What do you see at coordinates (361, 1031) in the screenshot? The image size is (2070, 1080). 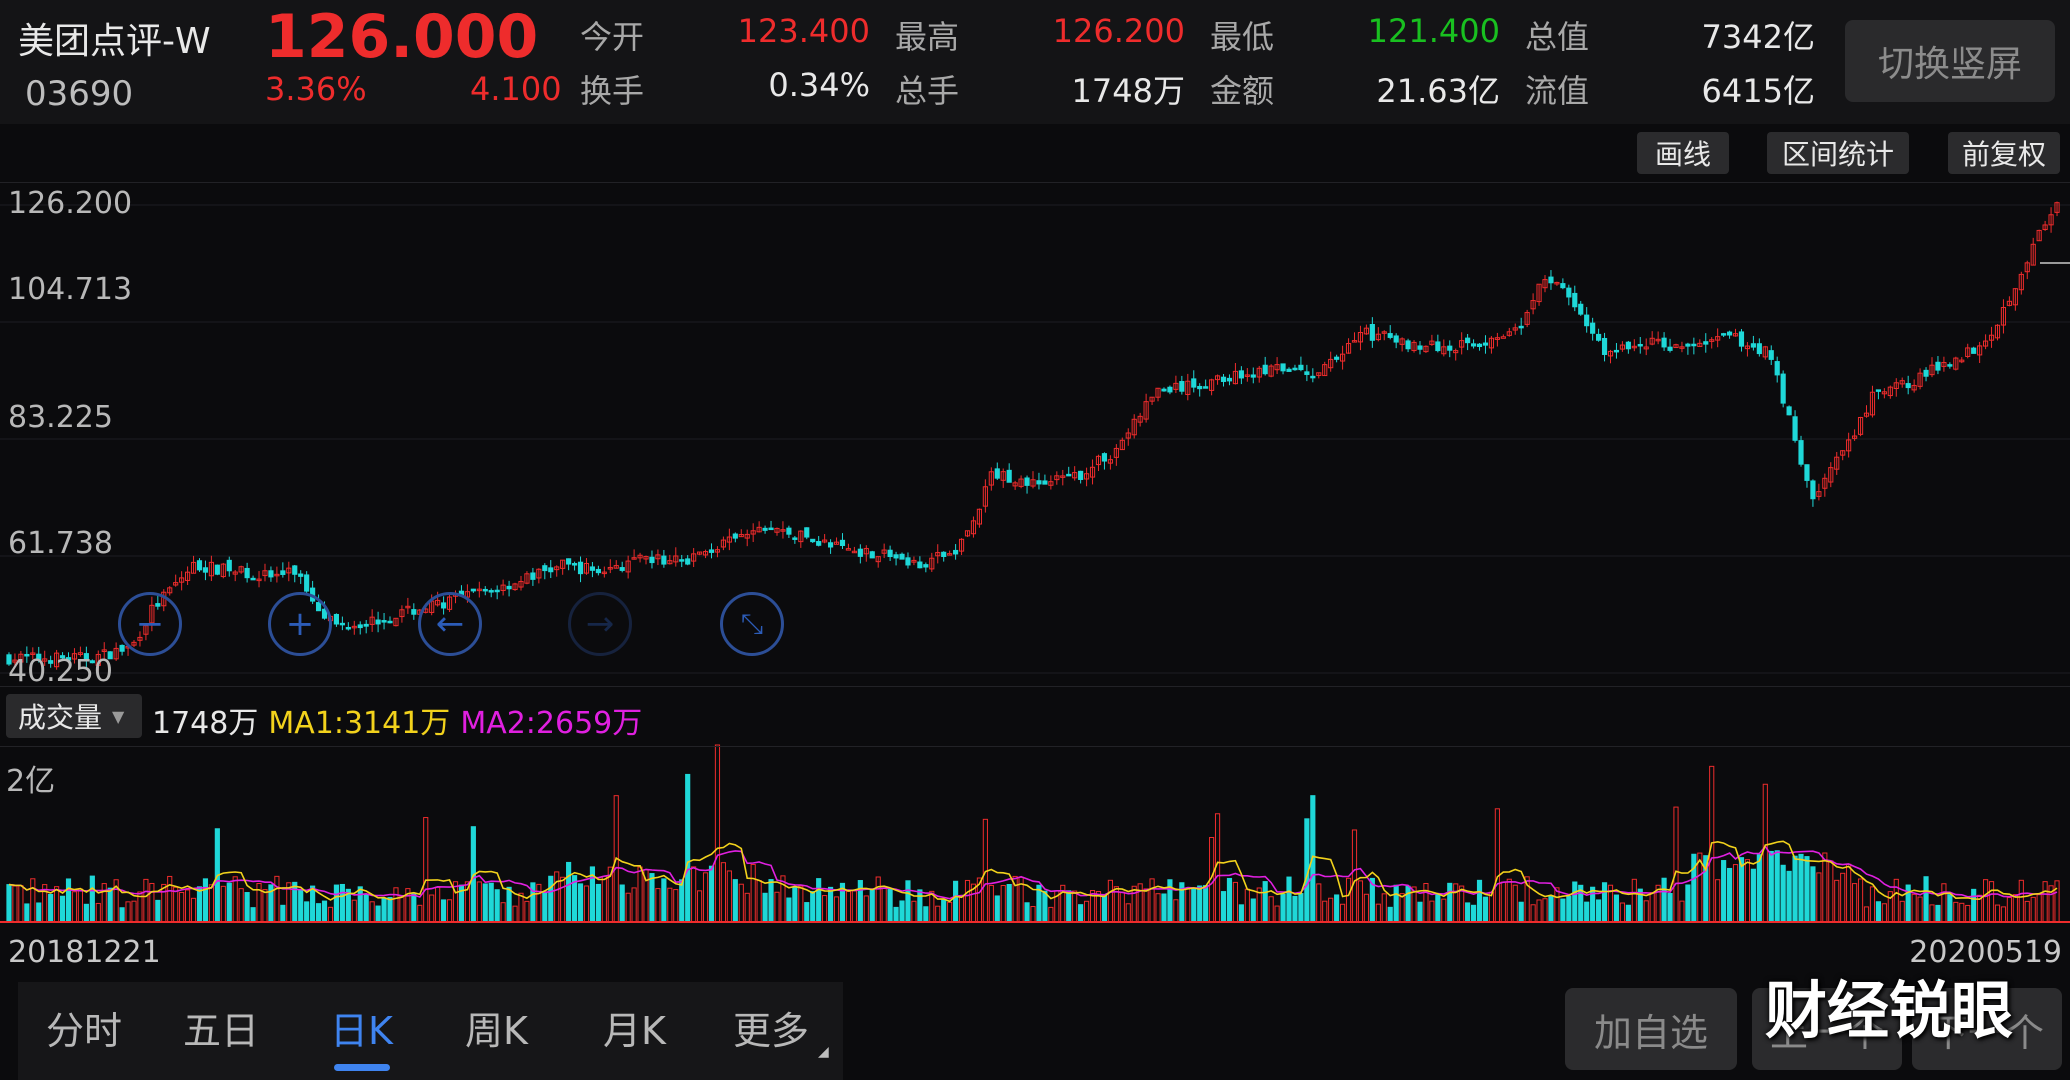 I see `tab-daily-k: 日K` at bounding box center [361, 1031].